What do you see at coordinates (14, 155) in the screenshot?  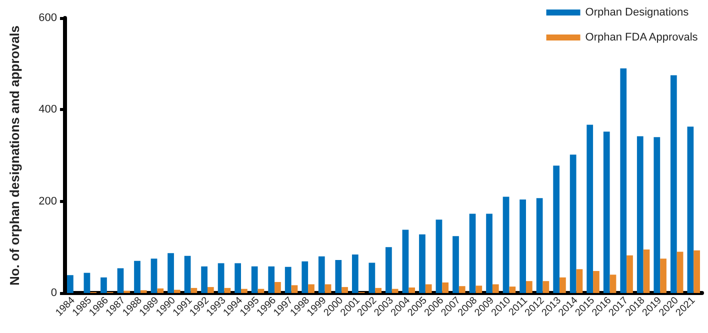 I see `y-axis-title: No. of orphan designations and approvals` at bounding box center [14, 155].